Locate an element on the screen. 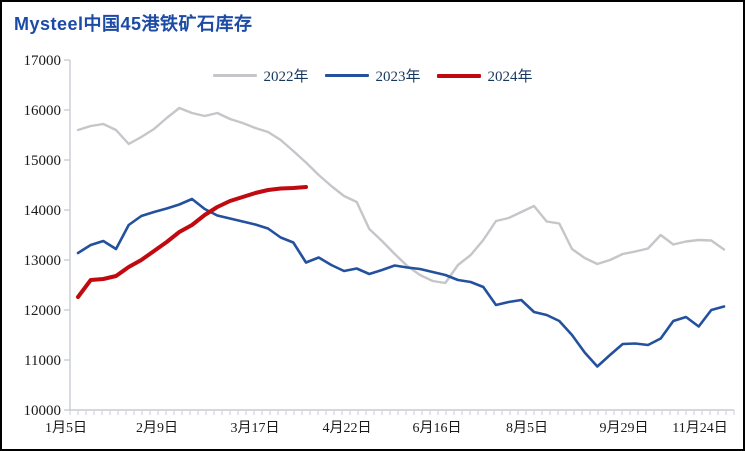 The height and width of the screenshot is (451, 745). x-tick-label: 6月16日 is located at coordinates (437, 428).